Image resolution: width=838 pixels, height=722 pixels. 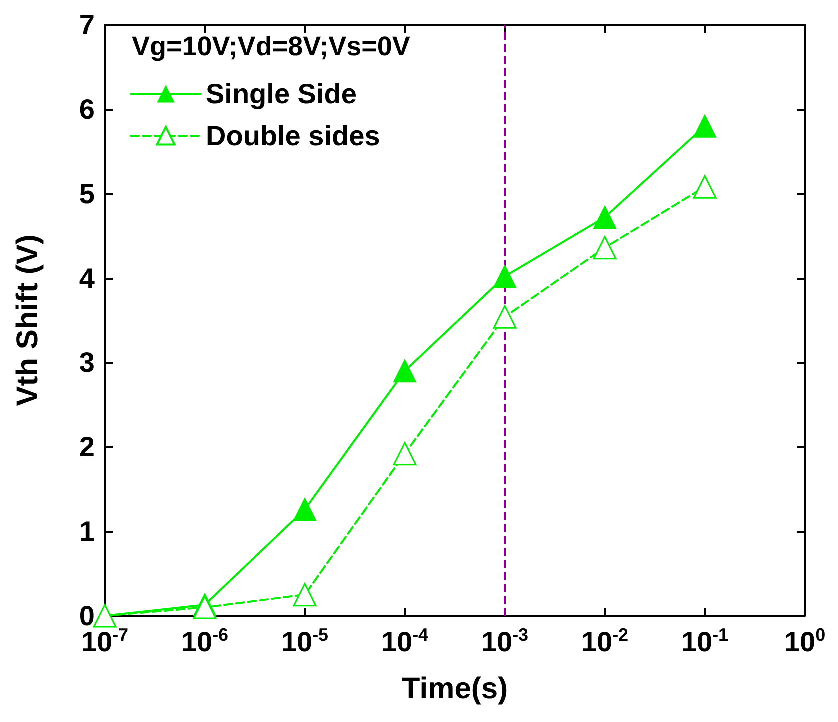 I want to click on y-tick-label: 2, so click(x=87, y=447).